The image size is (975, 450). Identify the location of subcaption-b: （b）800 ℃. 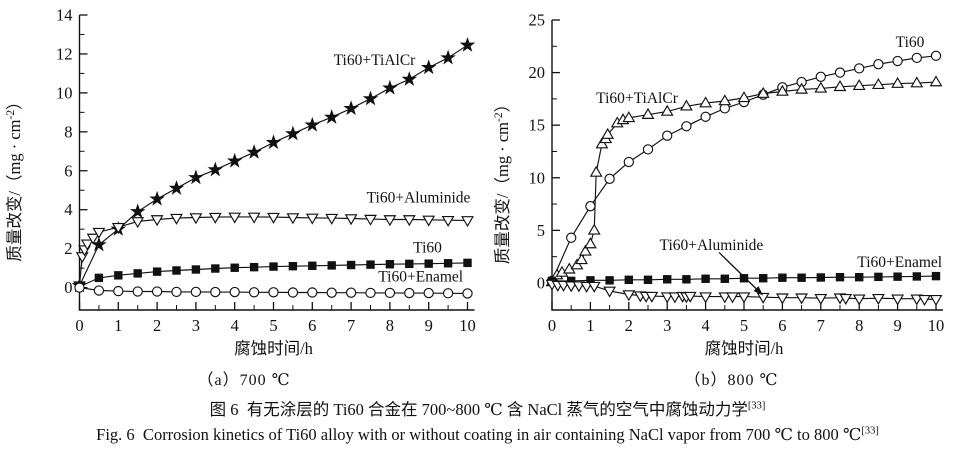
(731, 380).